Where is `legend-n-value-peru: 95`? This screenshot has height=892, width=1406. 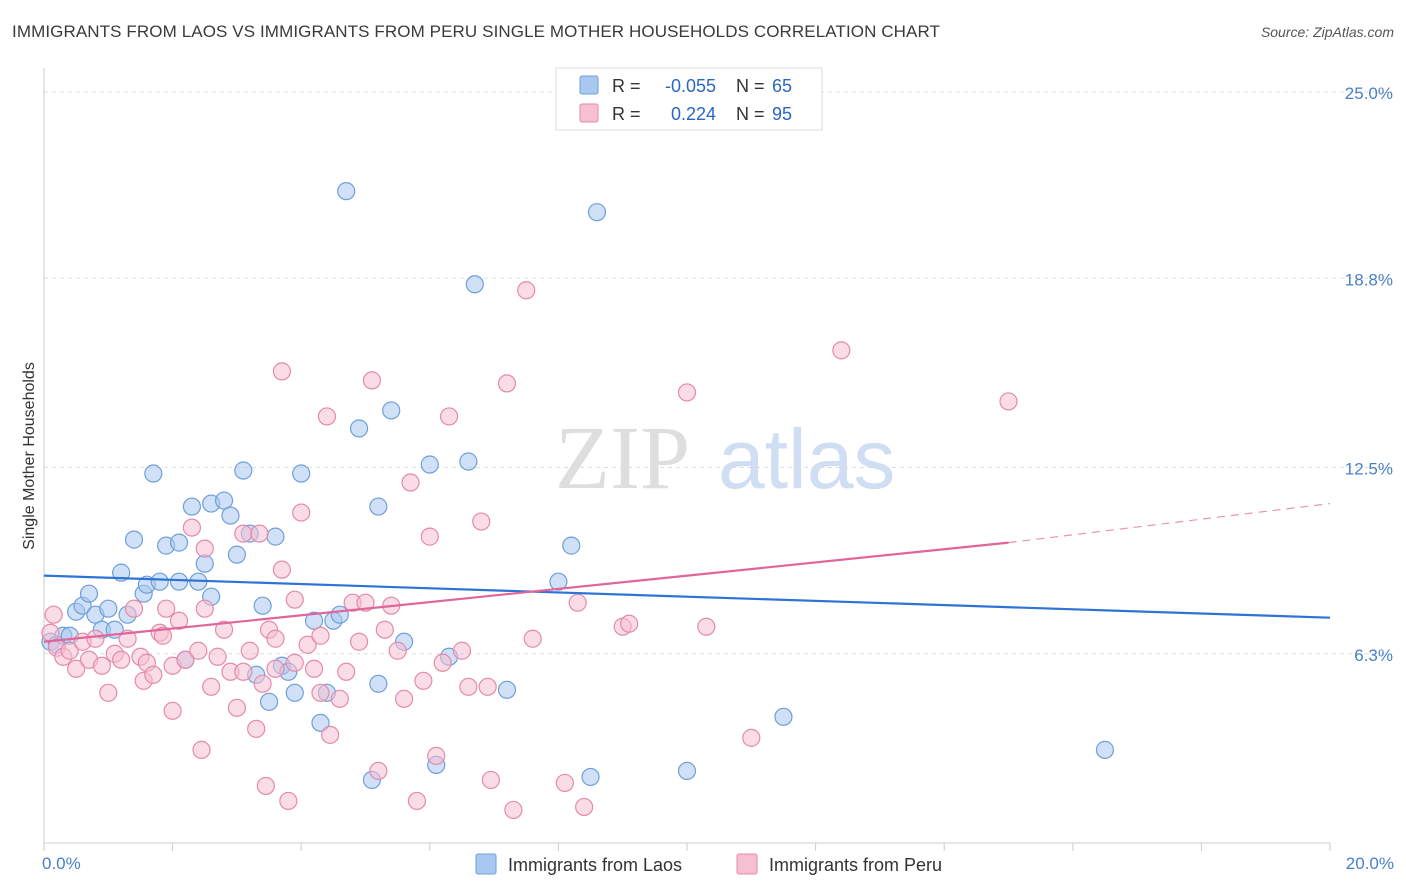
legend-n-value-peru: 95 is located at coordinates (782, 114).